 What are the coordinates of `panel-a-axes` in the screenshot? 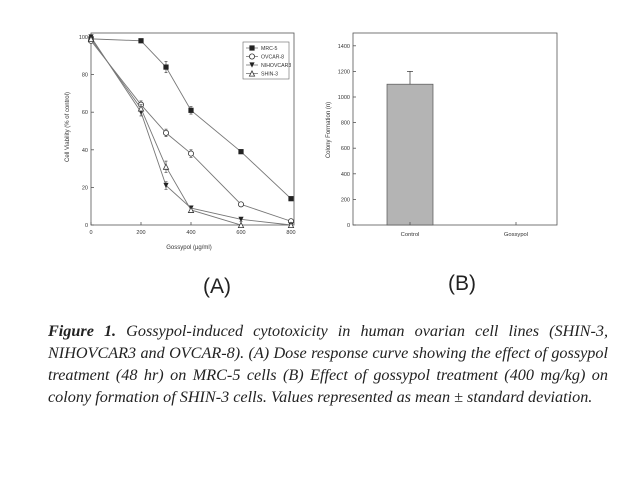 It's located at (192, 129).